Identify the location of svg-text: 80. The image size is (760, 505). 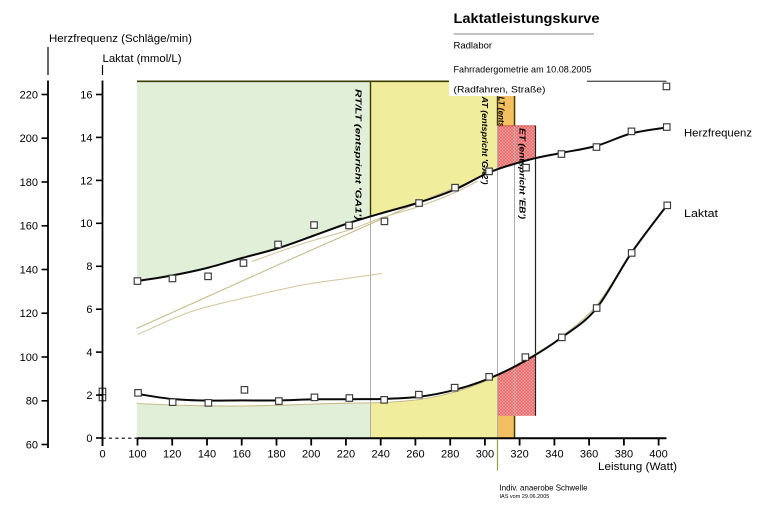
(32, 402).